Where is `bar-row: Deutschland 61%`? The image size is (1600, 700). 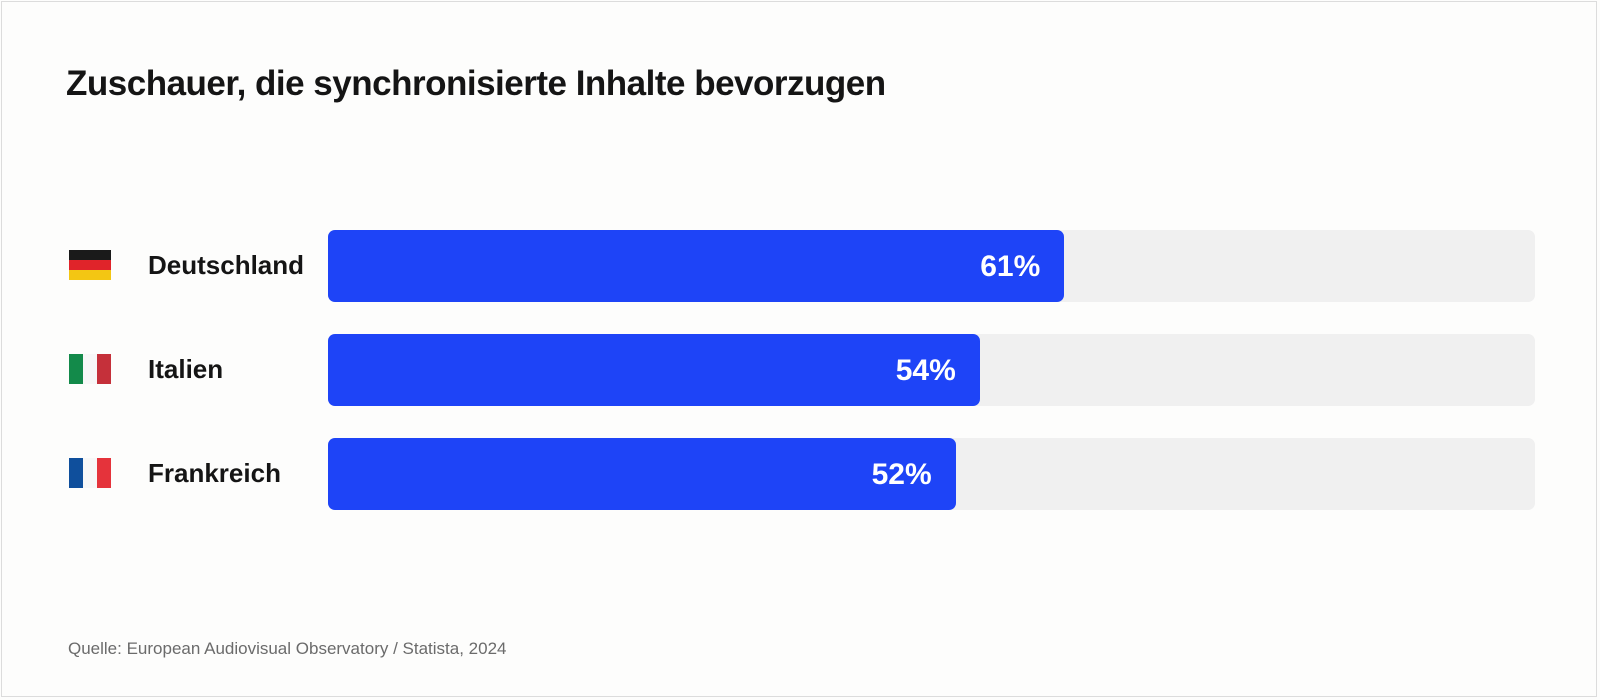 bar-row: Deutschland 61% is located at coordinates (801, 266).